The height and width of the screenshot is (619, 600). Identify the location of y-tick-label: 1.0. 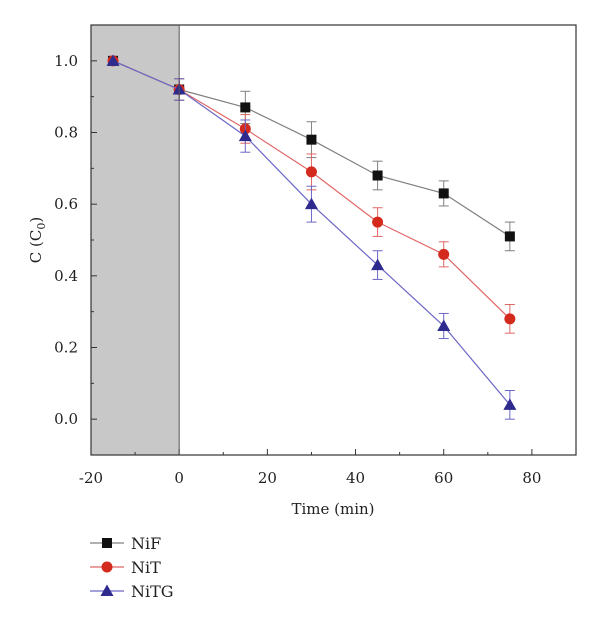
(66, 61).